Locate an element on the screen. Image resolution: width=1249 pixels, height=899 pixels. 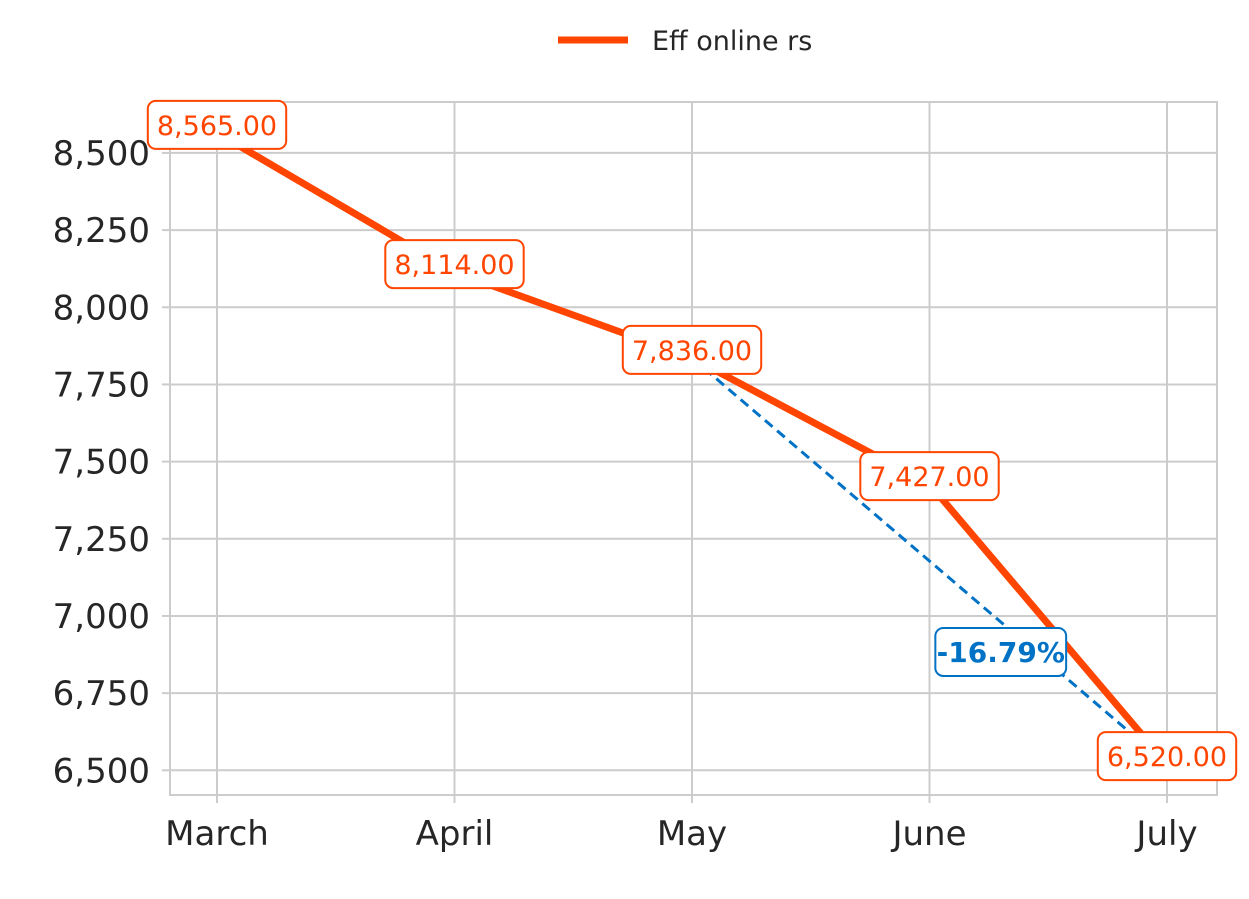
data-label-march-box is located at coordinates (217, 124).